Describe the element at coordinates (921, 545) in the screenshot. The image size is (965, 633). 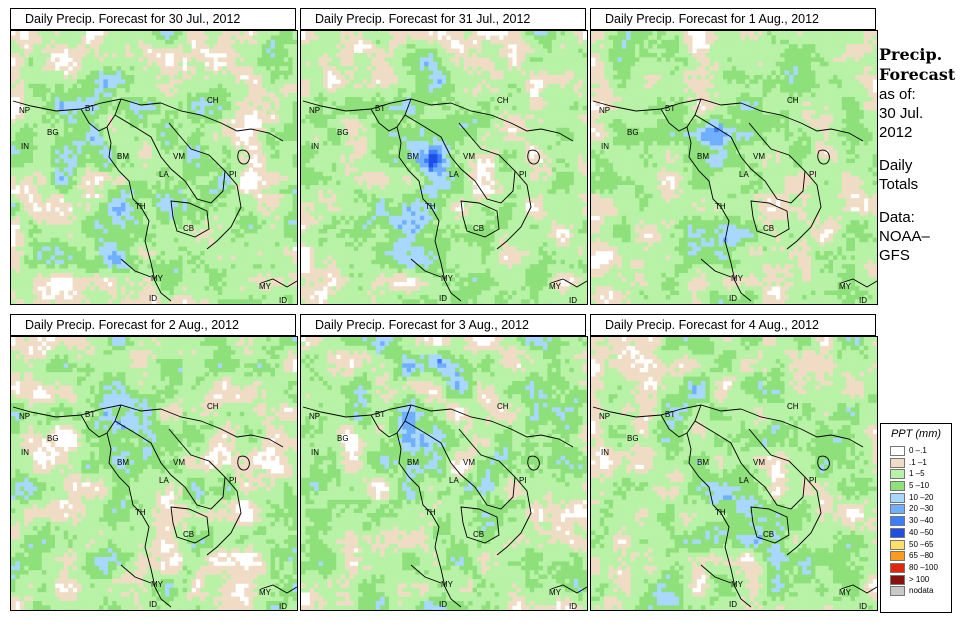
I see `legend-label: 50 –65` at that location.